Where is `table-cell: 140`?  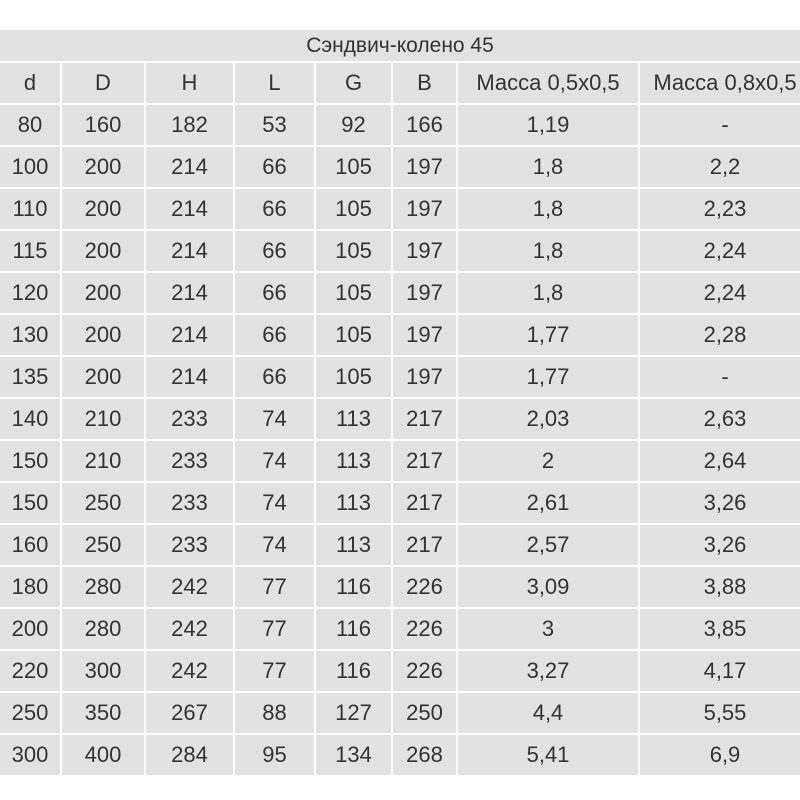 table-cell: 140 is located at coordinates (31, 420).